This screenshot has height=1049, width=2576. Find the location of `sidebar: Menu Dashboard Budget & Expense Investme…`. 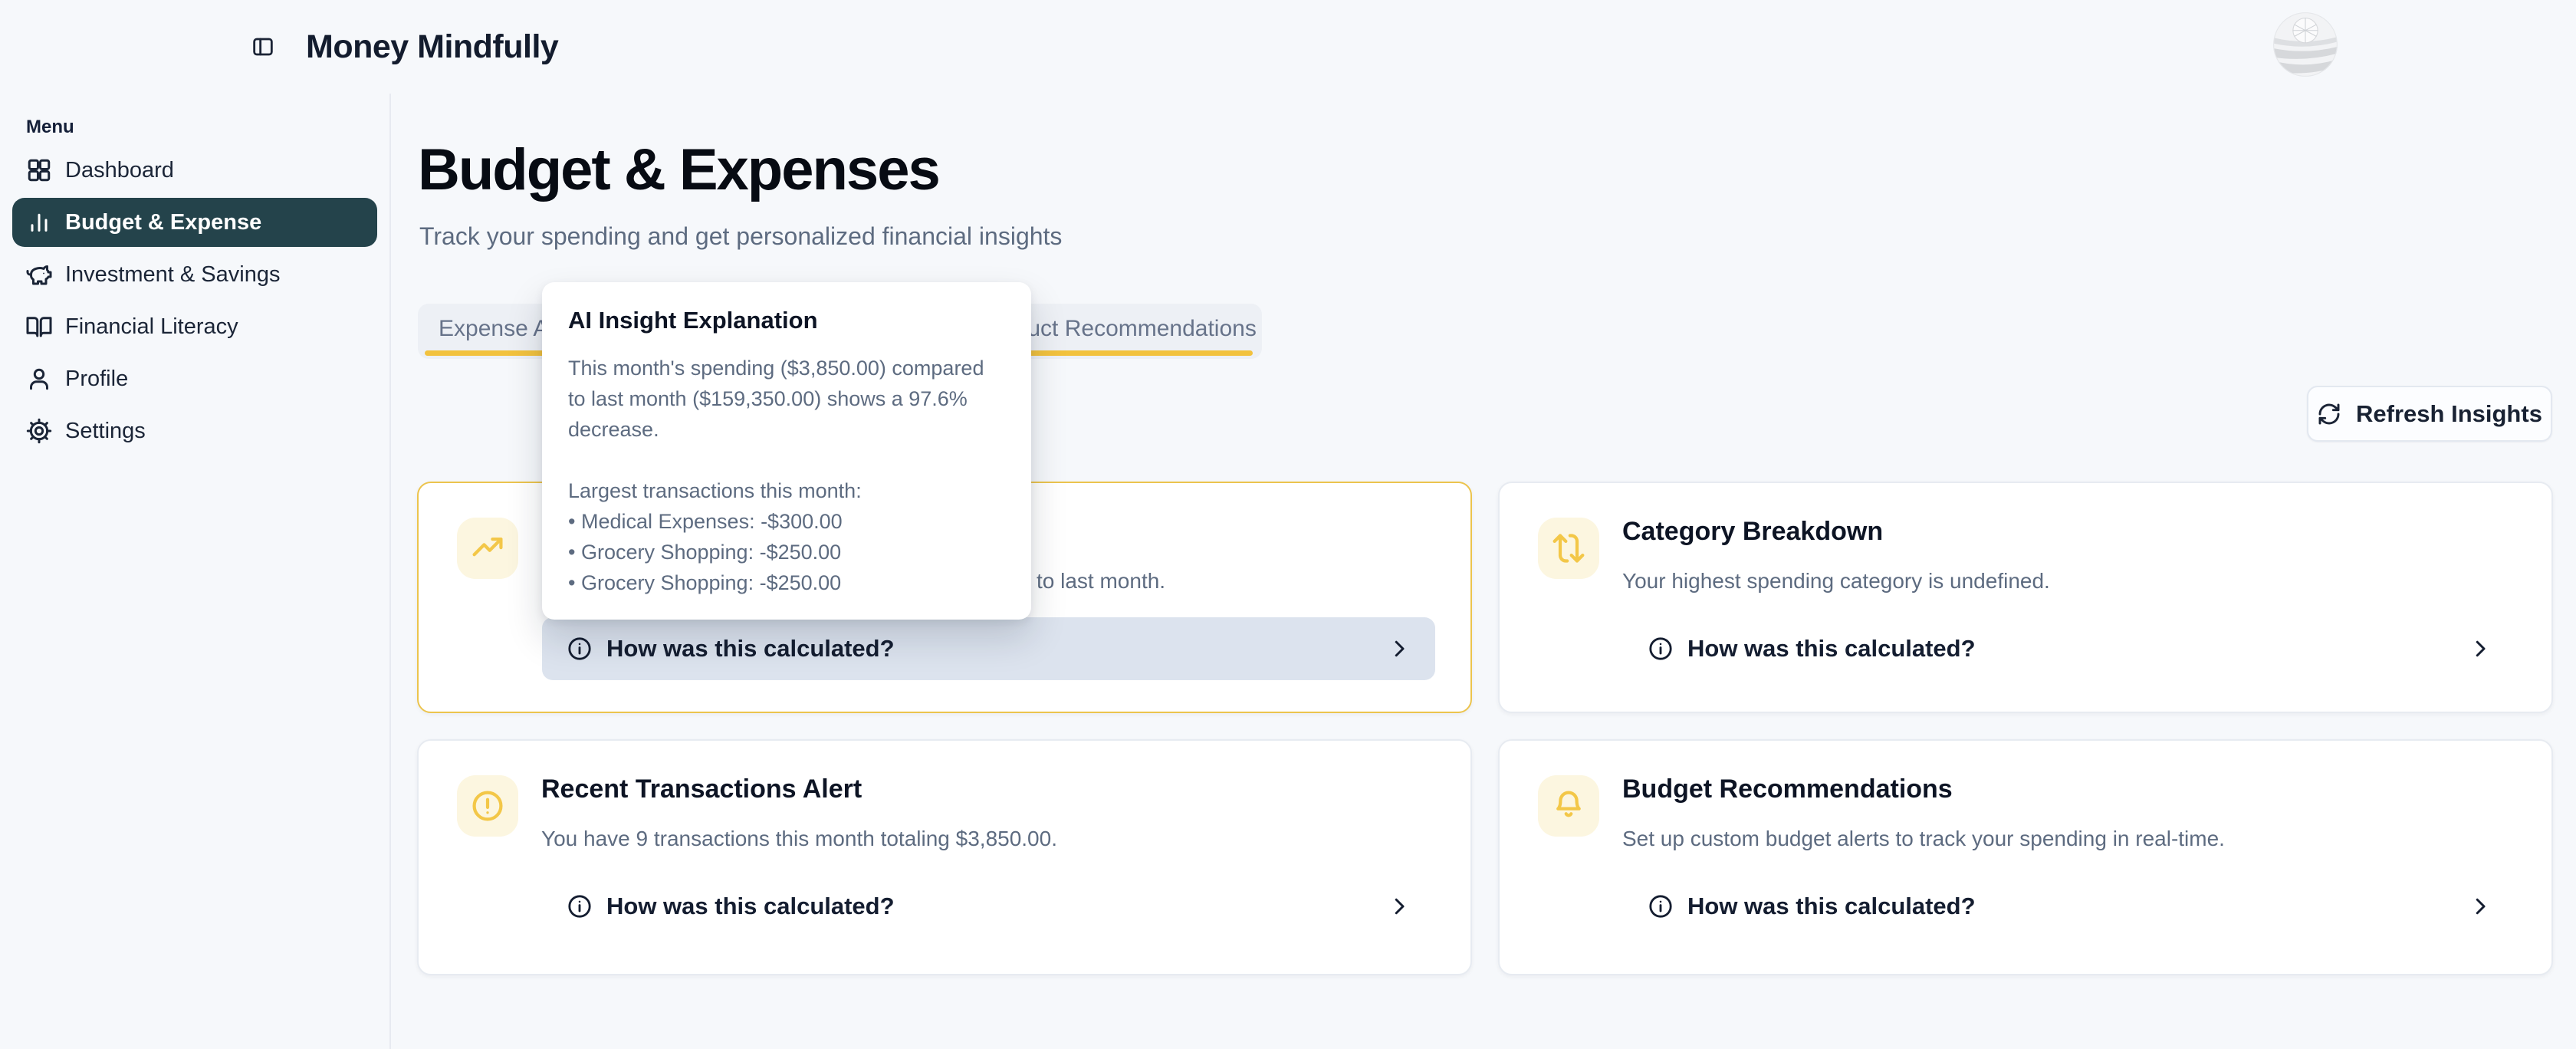

sidebar: Menu Dashboard Budget & Expense Investme… is located at coordinates (195, 571).